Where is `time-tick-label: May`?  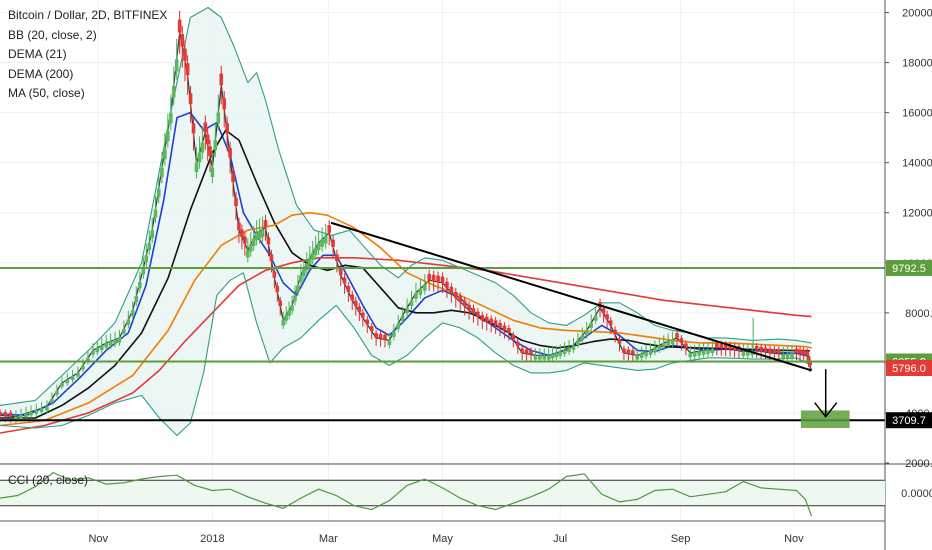
time-tick-label: May is located at coordinates (442, 539).